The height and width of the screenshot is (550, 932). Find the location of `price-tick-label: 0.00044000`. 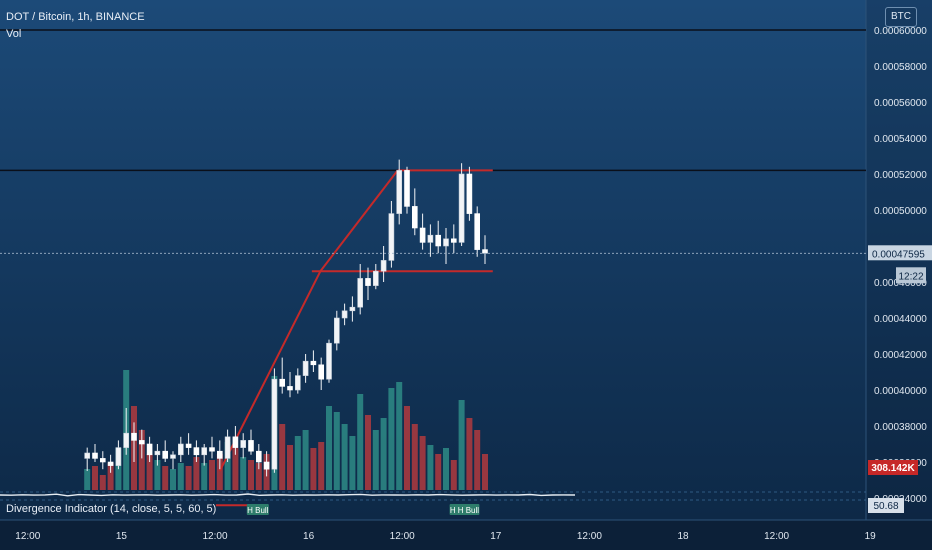

price-tick-label: 0.00044000 is located at coordinates (900, 319).